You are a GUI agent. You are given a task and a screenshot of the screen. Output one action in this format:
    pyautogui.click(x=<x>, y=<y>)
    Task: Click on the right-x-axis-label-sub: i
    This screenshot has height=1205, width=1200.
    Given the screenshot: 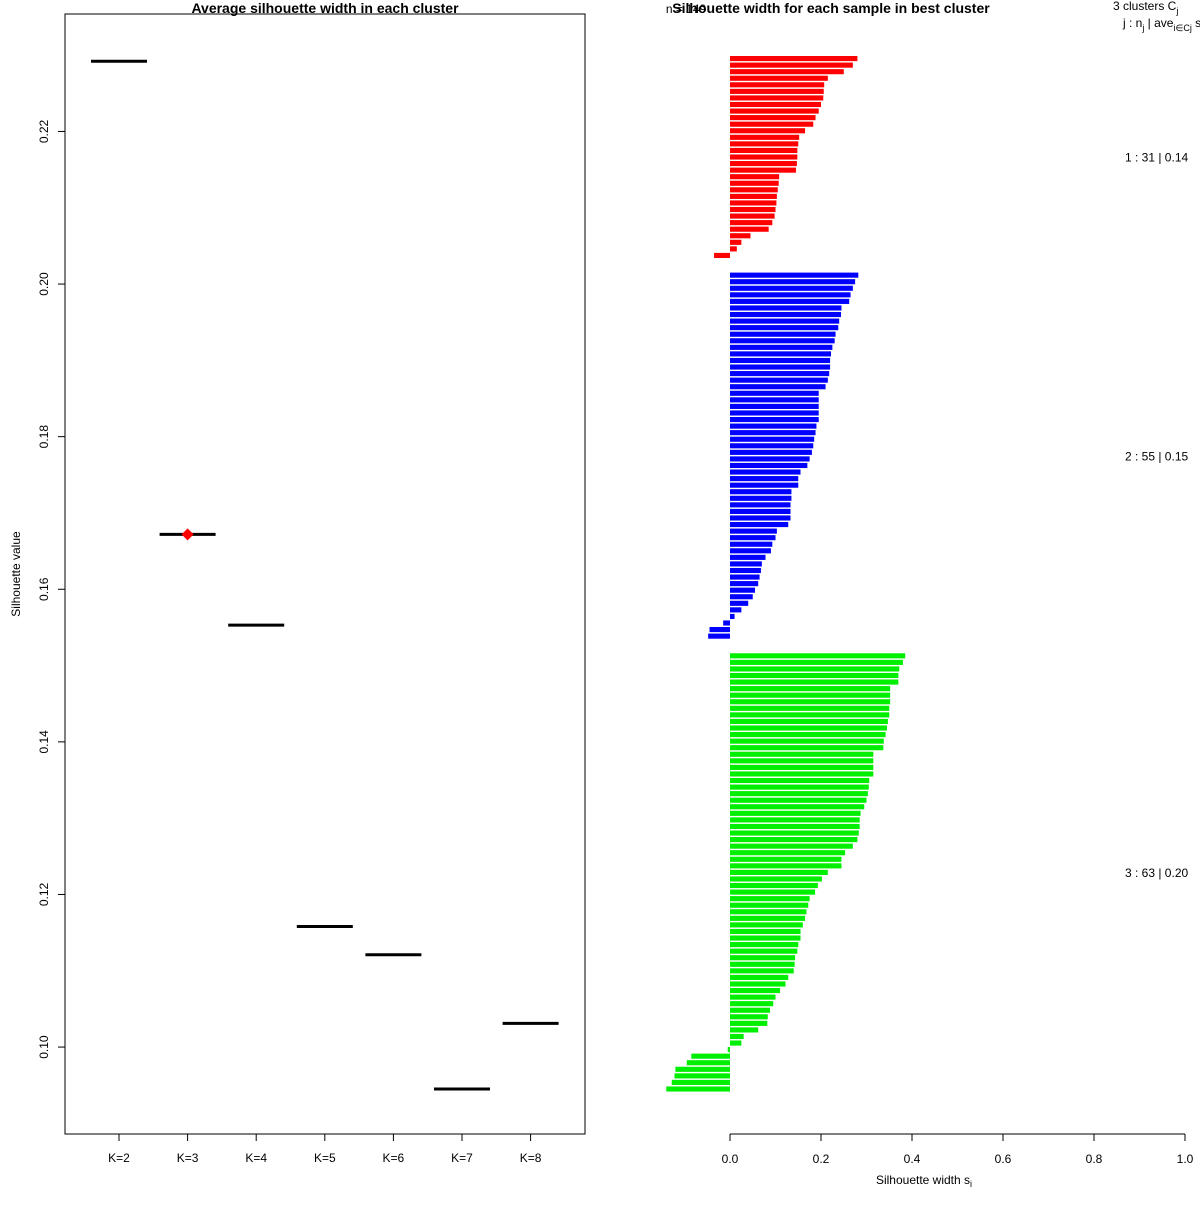 What is the action you would take?
    pyautogui.click(x=971, y=1184)
    